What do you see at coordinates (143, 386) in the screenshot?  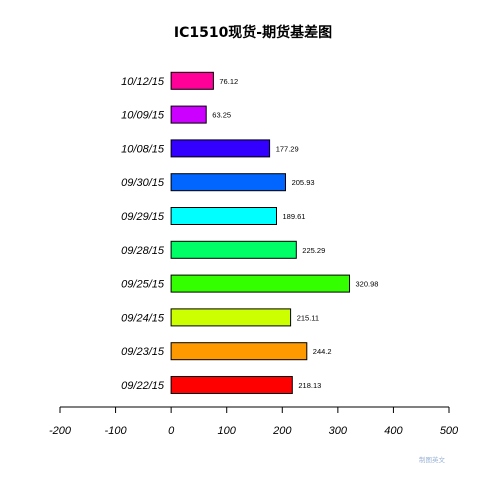 I see `category-label: 09/22/15` at bounding box center [143, 386].